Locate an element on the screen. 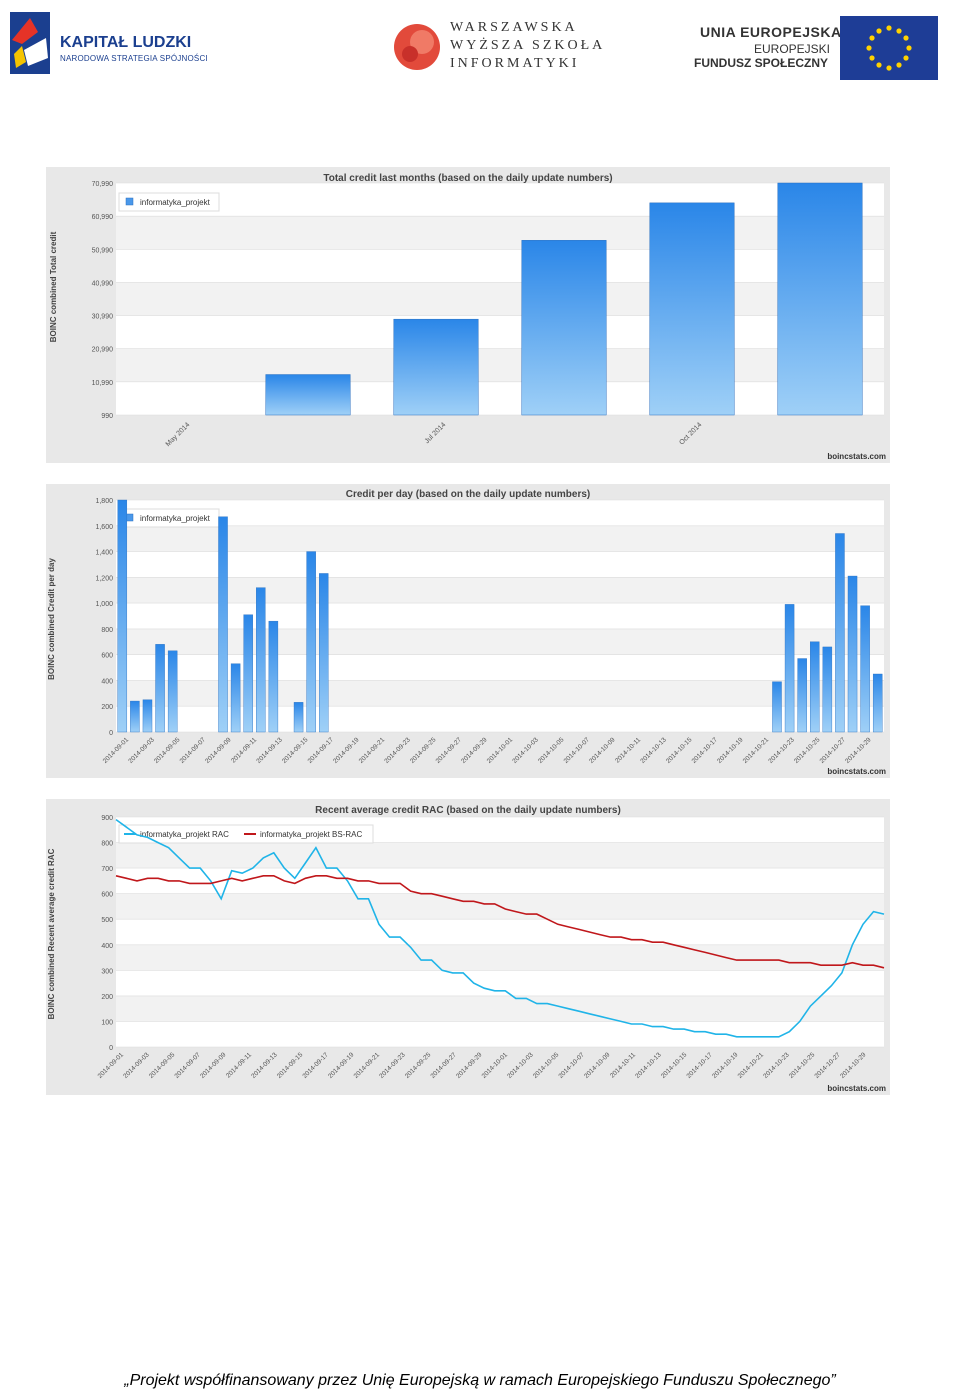 The width and height of the screenshot is (960, 1393). wwsi-line-1: WARSZAWSKA is located at coordinates (514, 27).